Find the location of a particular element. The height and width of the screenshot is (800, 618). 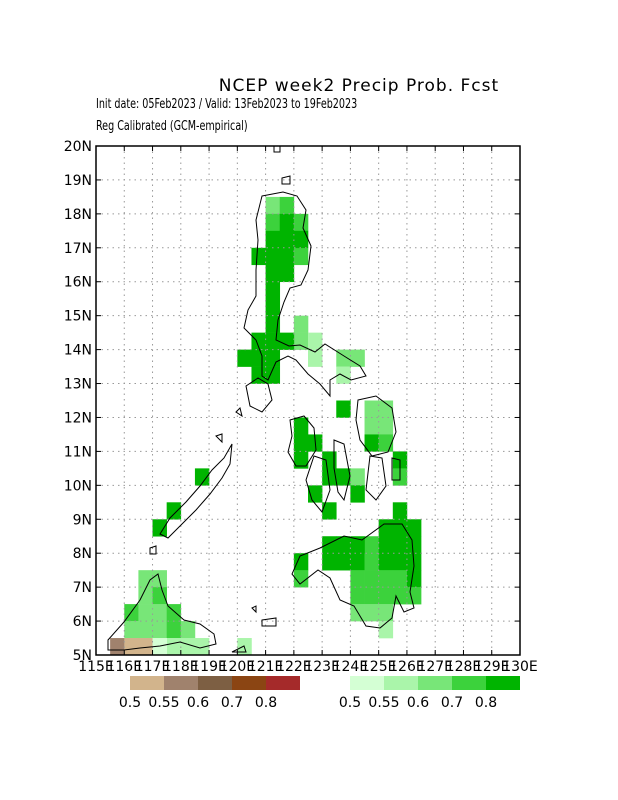

lat-tick-label: 5N is located at coordinates (82, 656).